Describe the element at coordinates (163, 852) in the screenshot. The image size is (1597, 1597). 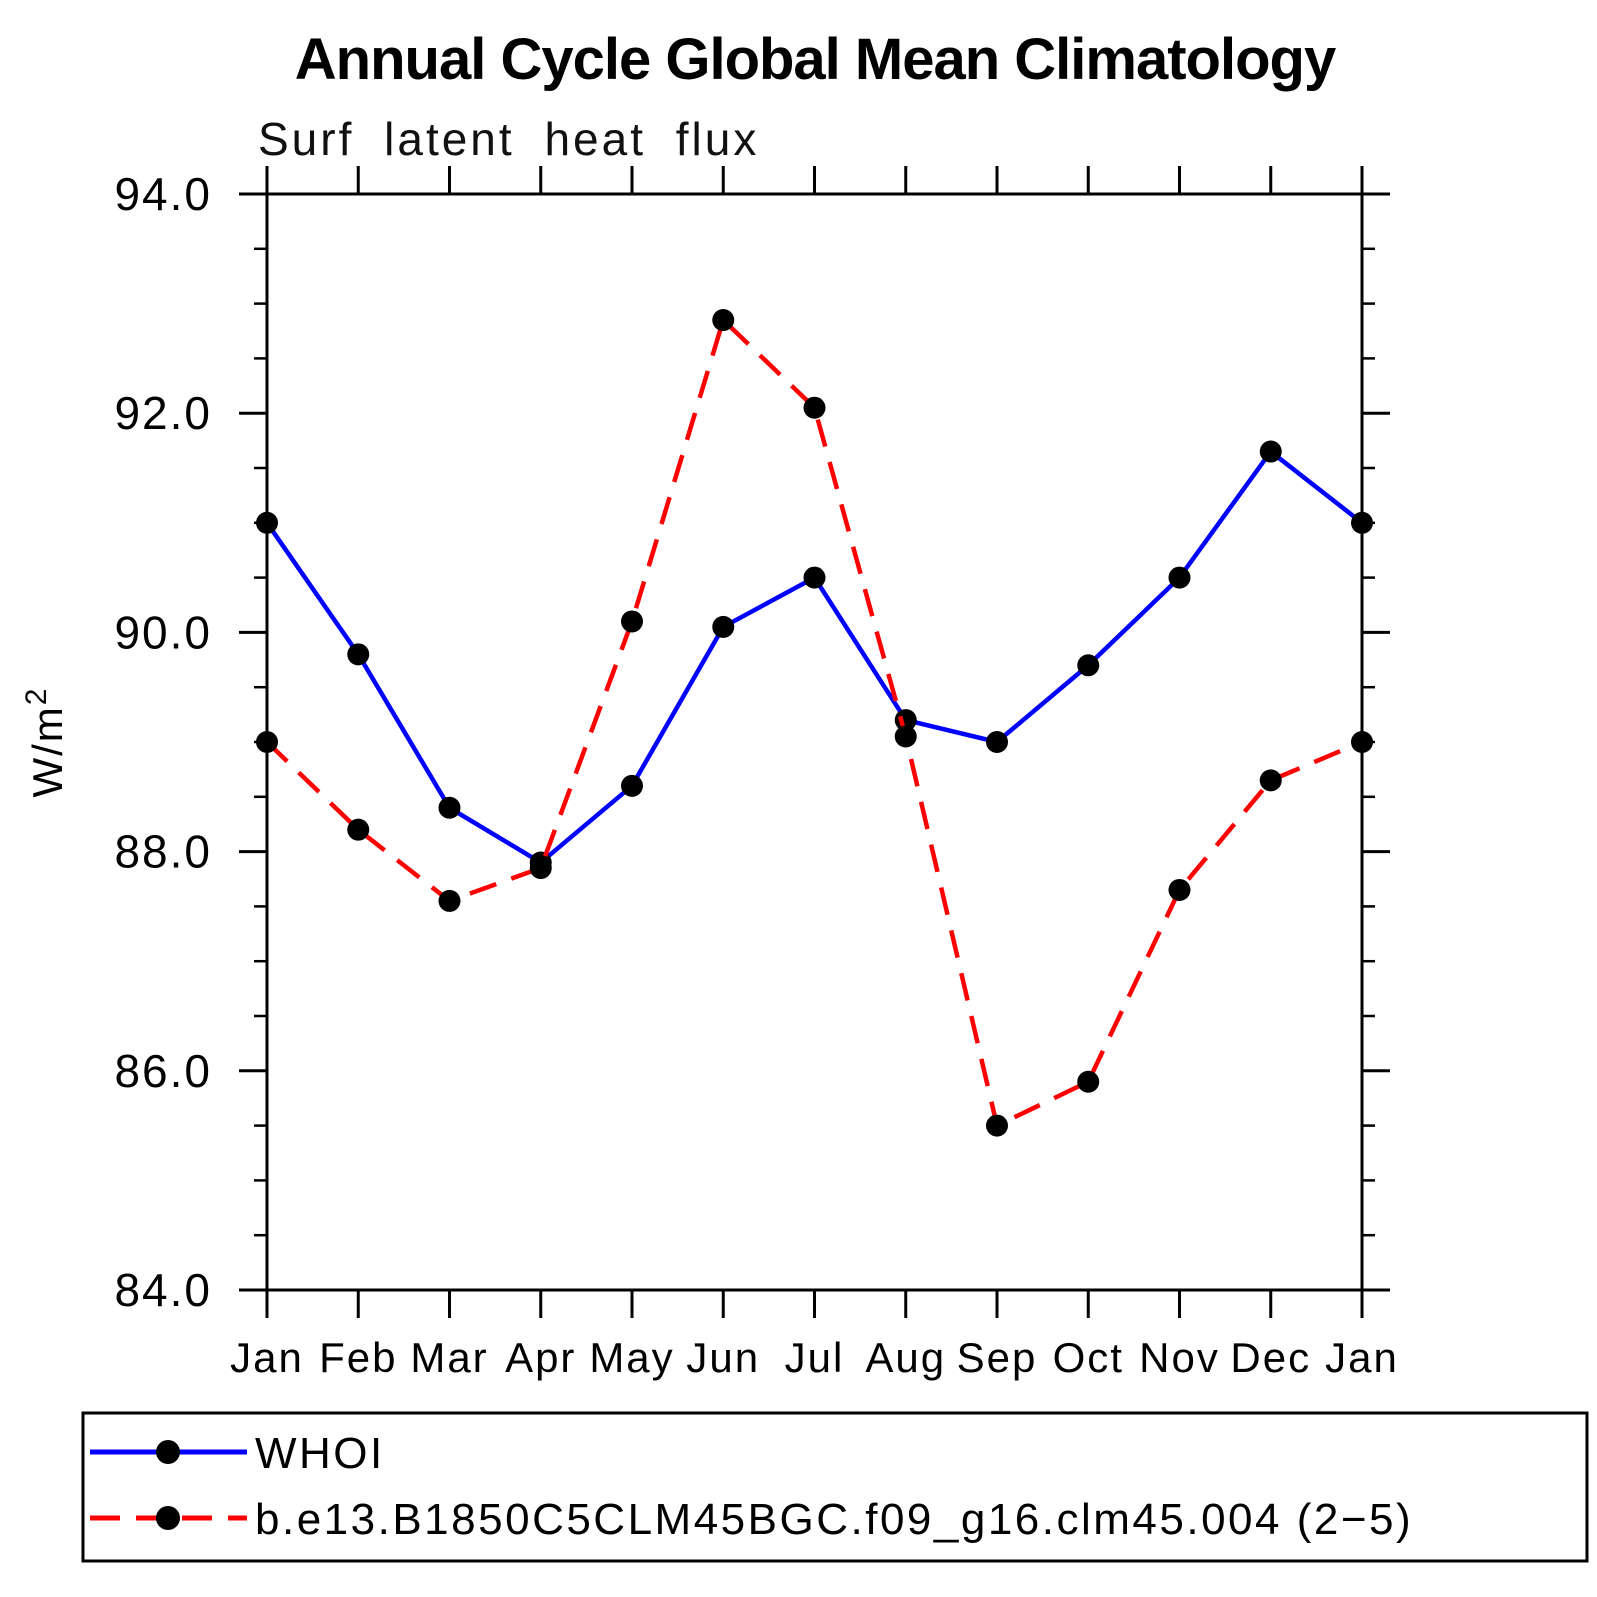
I see `y-tick-label: 88.0` at that location.